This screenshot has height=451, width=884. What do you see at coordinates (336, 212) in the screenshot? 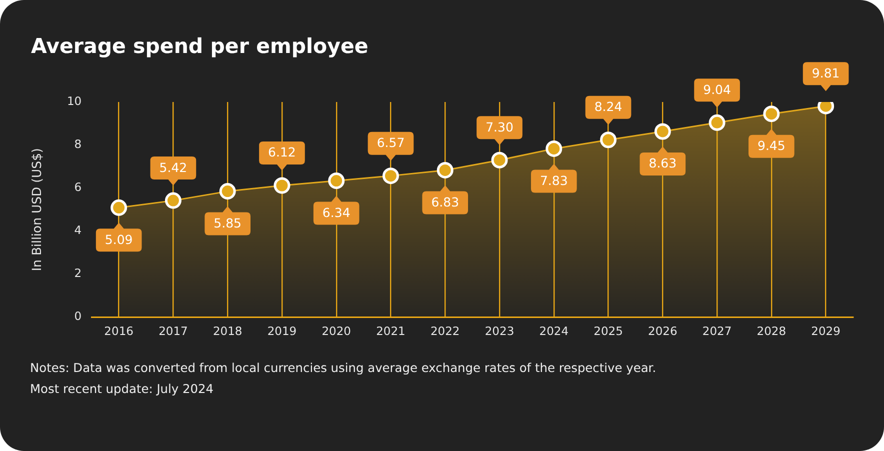
I see `data-label: 6.34` at bounding box center [336, 212].